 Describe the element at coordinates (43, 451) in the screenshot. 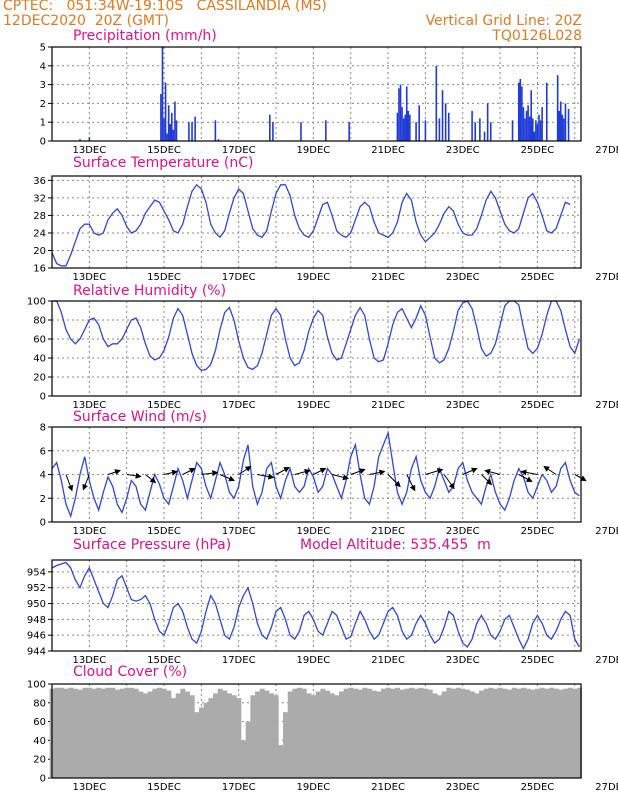

I see `wind-ytick-label: 6` at that location.